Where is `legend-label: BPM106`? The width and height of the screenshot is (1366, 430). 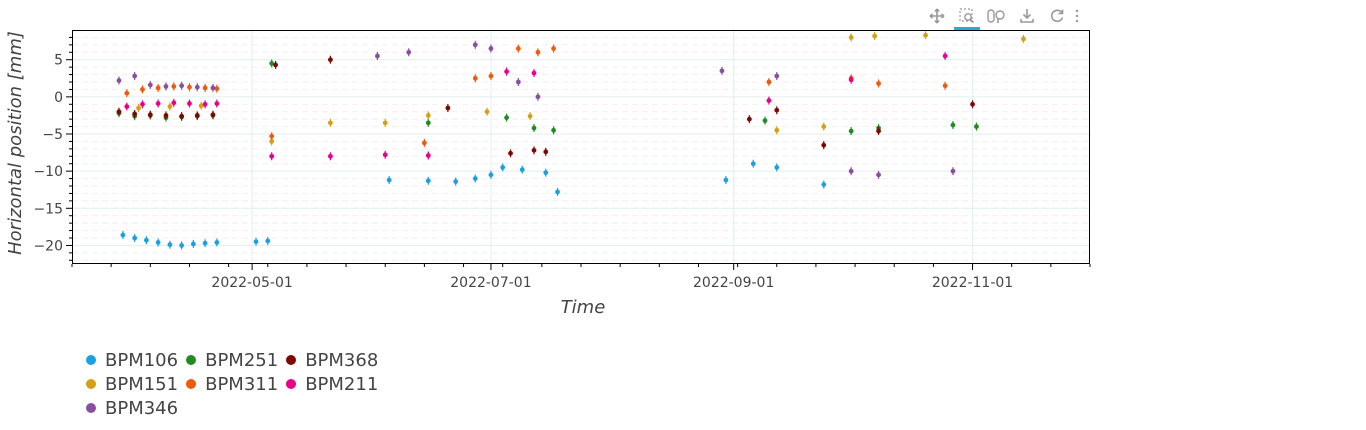
legend-label: BPM106 is located at coordinates (142, 360).